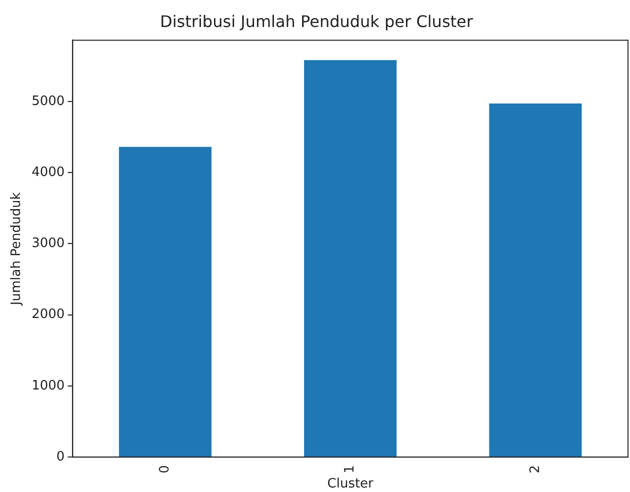 This screenshot has height=492, width=630. I want to click on y-tick-label: 1000, so click(48, 386).